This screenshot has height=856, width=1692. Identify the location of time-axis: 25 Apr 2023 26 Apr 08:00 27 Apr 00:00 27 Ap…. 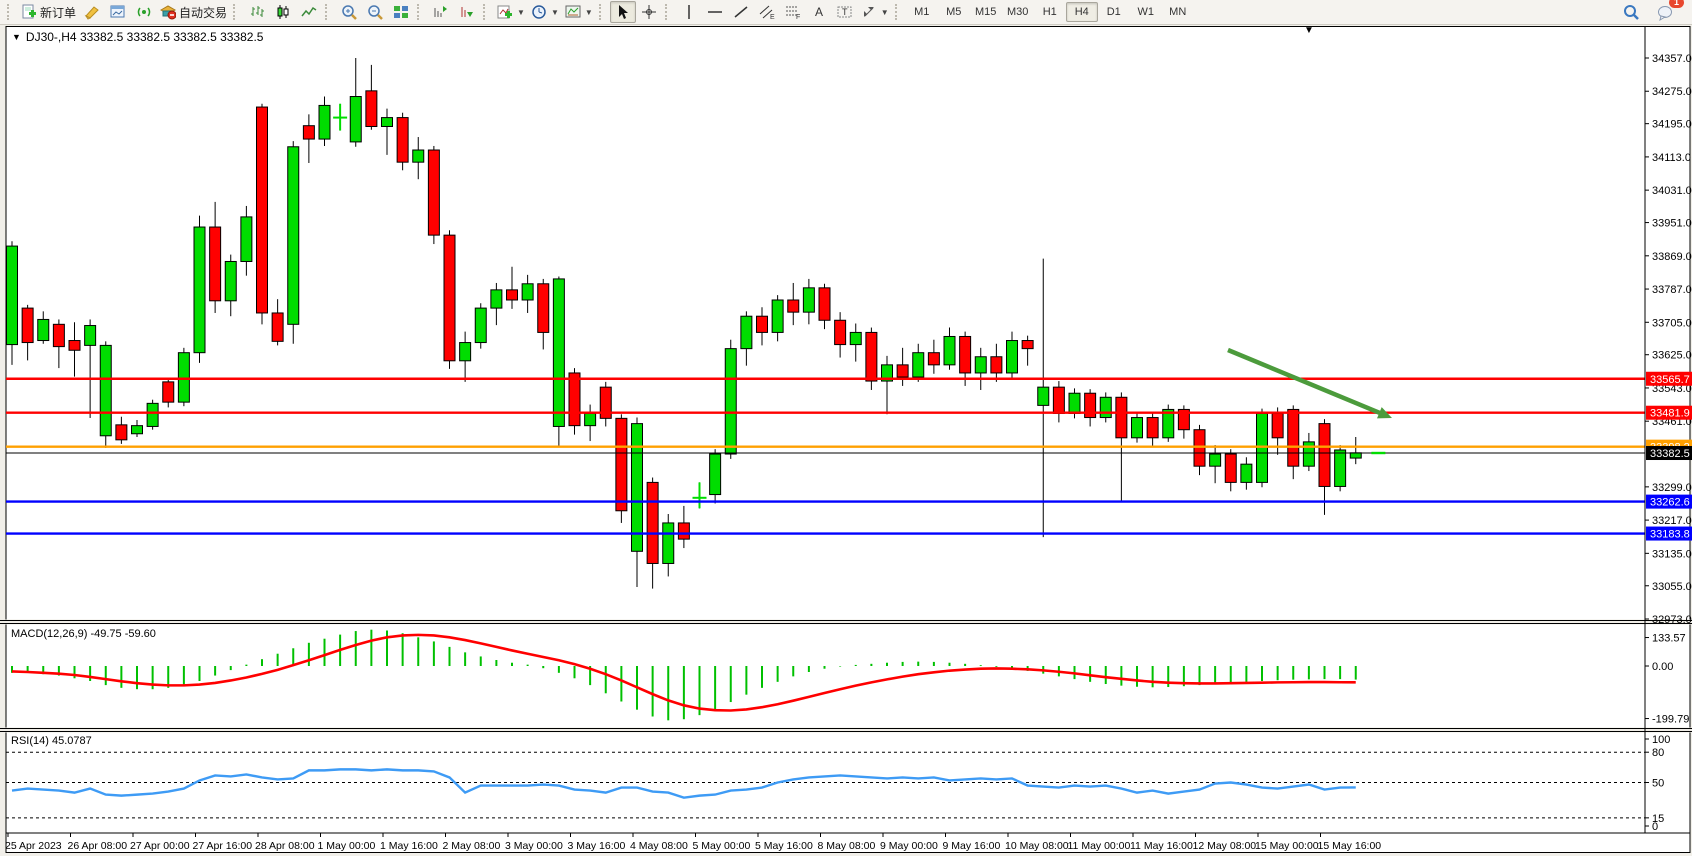
(693, 842).